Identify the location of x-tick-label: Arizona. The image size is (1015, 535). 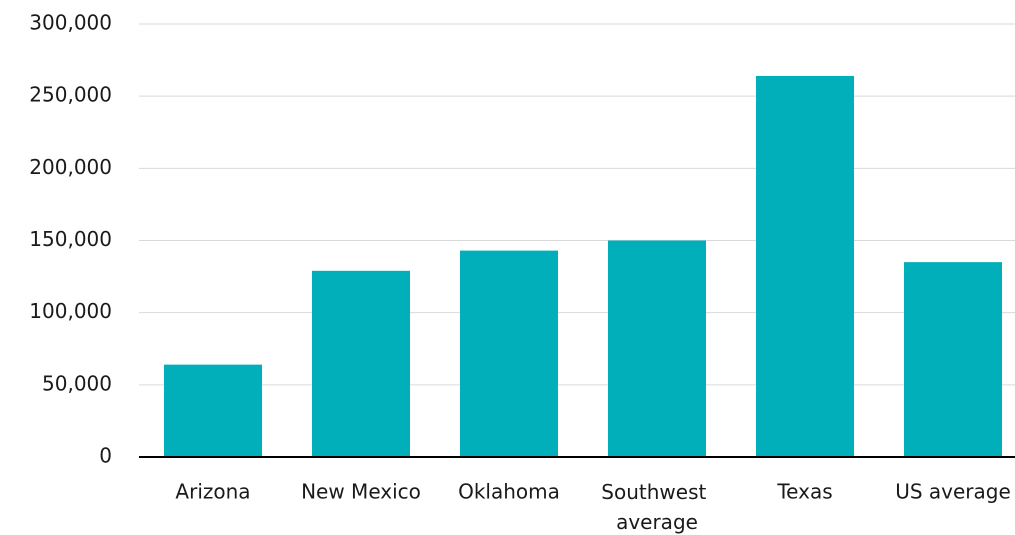
(212, 492).